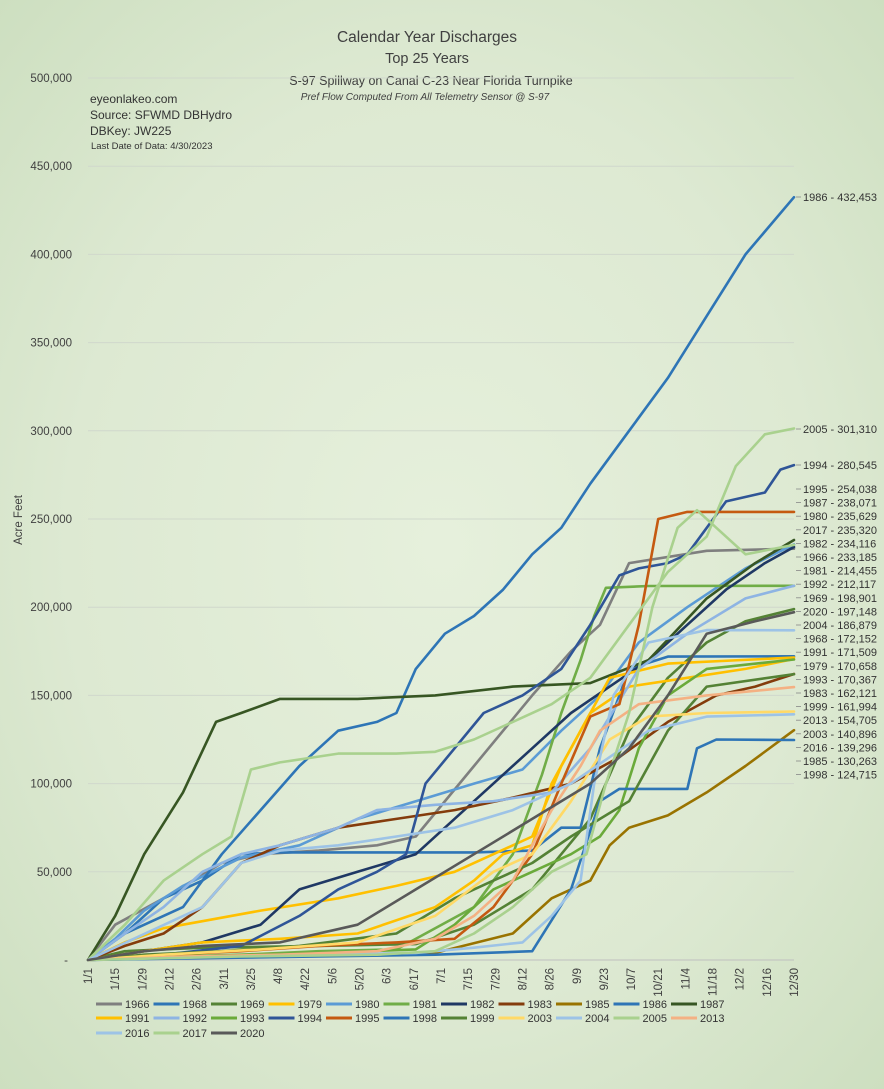 Image resolution: width=884 pixels, height=1089 pixels. What do you see at coordinates (714, 982) in the screenshot?
I see `x-tick-label: 11/18` at bounding box center [714, 982].